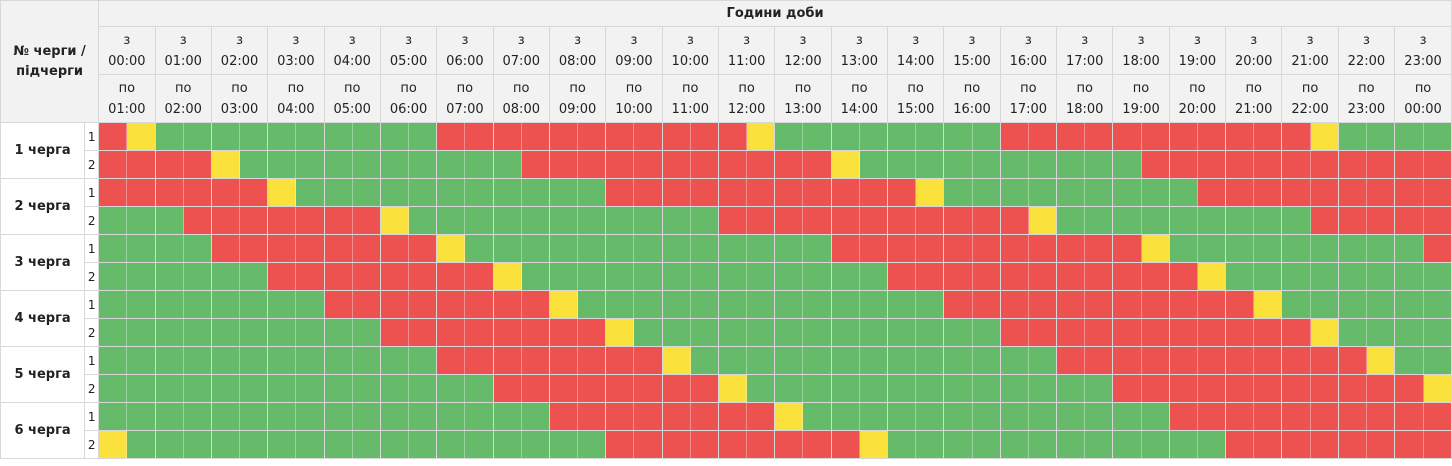 Image resolution: width=1452 pixels, height=466 pixels. I want to click on hour-to-header: по 05:00, so click(352, 98).